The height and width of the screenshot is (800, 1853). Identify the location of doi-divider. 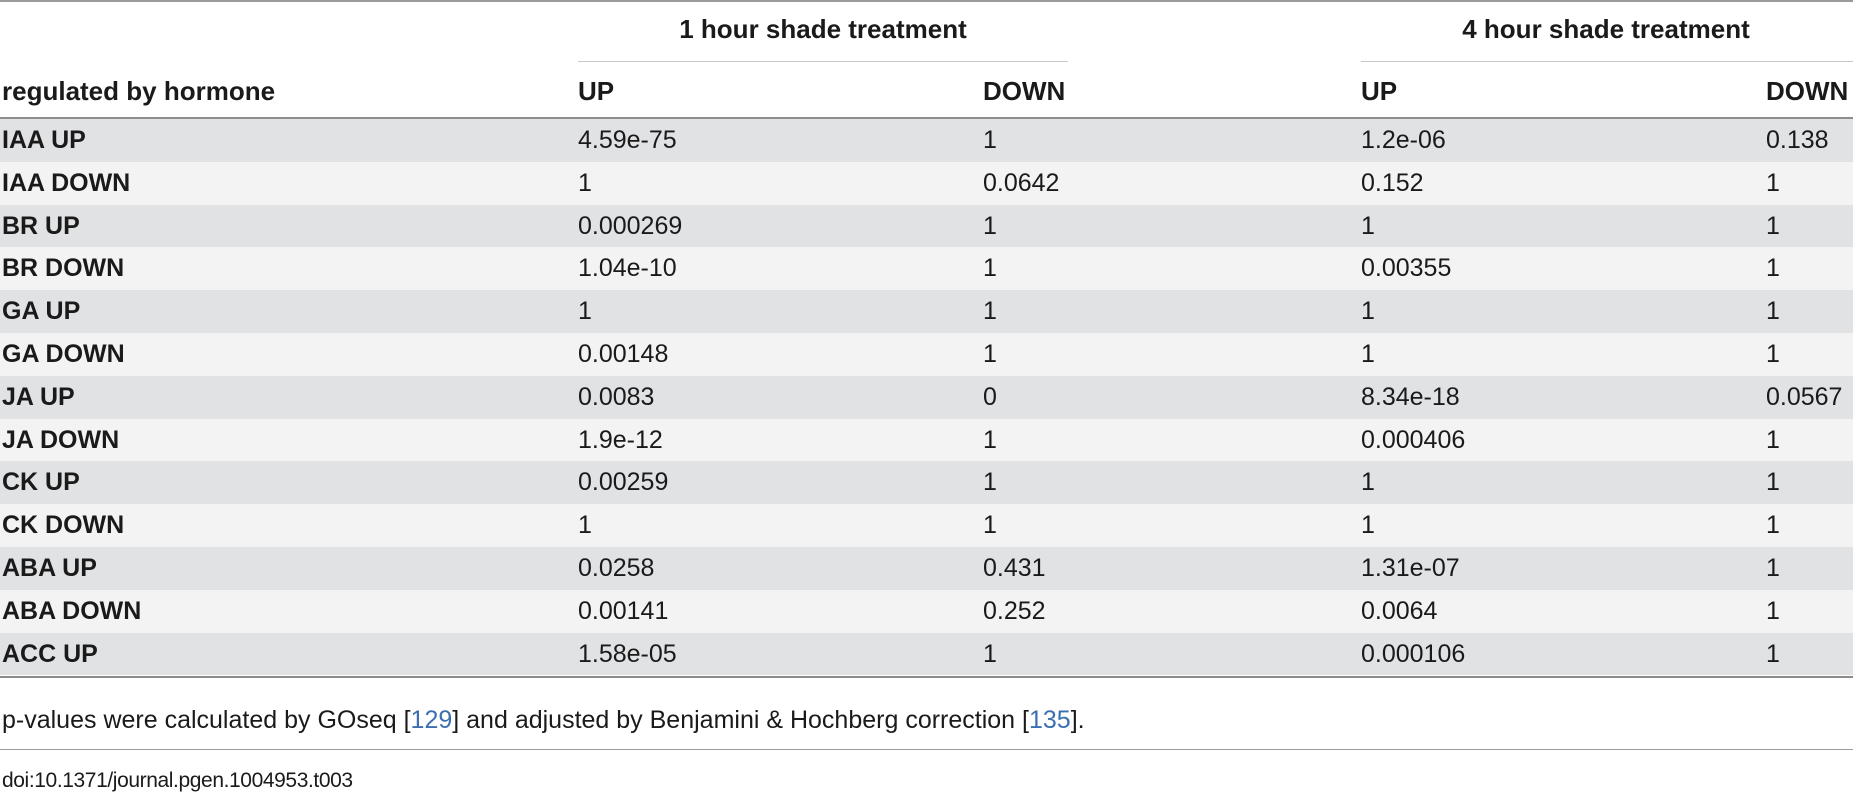
(926, 749).